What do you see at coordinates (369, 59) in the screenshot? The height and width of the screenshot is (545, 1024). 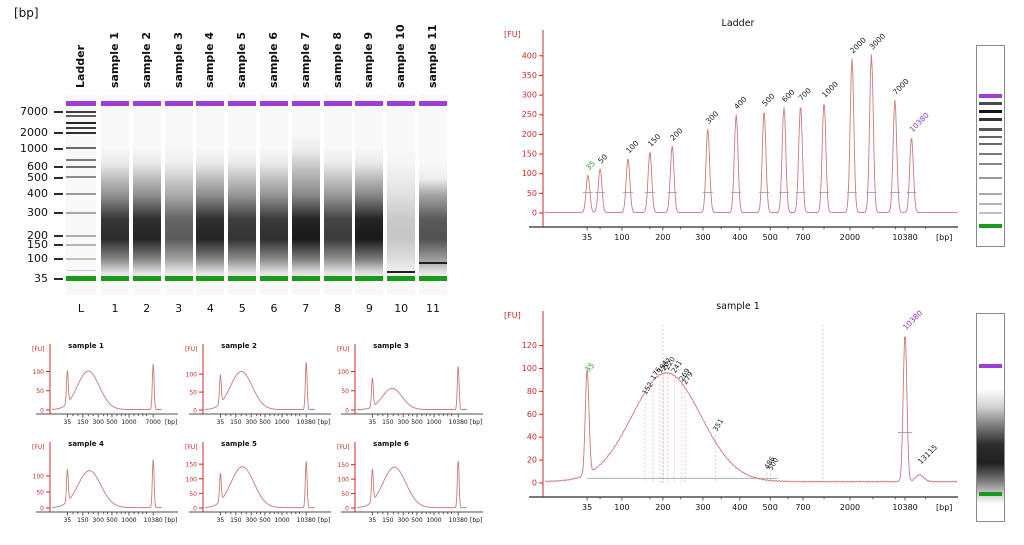 I see `gel-column-header-9: sample 9` at bounding box center [369, 59].